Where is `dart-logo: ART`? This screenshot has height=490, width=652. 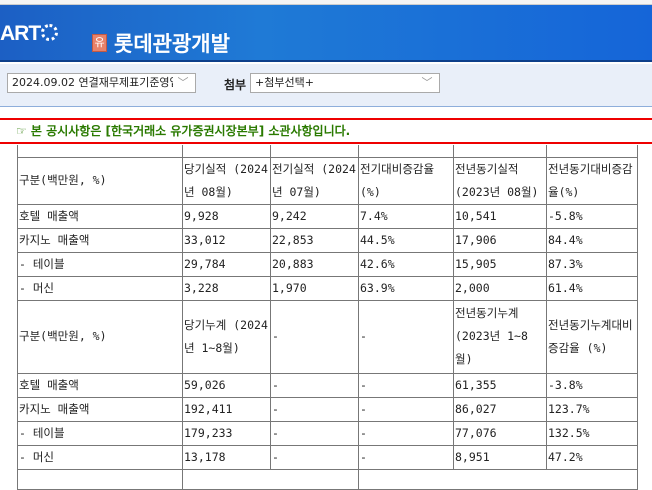
dart-logo: ART is located at coordinates (29, 34).